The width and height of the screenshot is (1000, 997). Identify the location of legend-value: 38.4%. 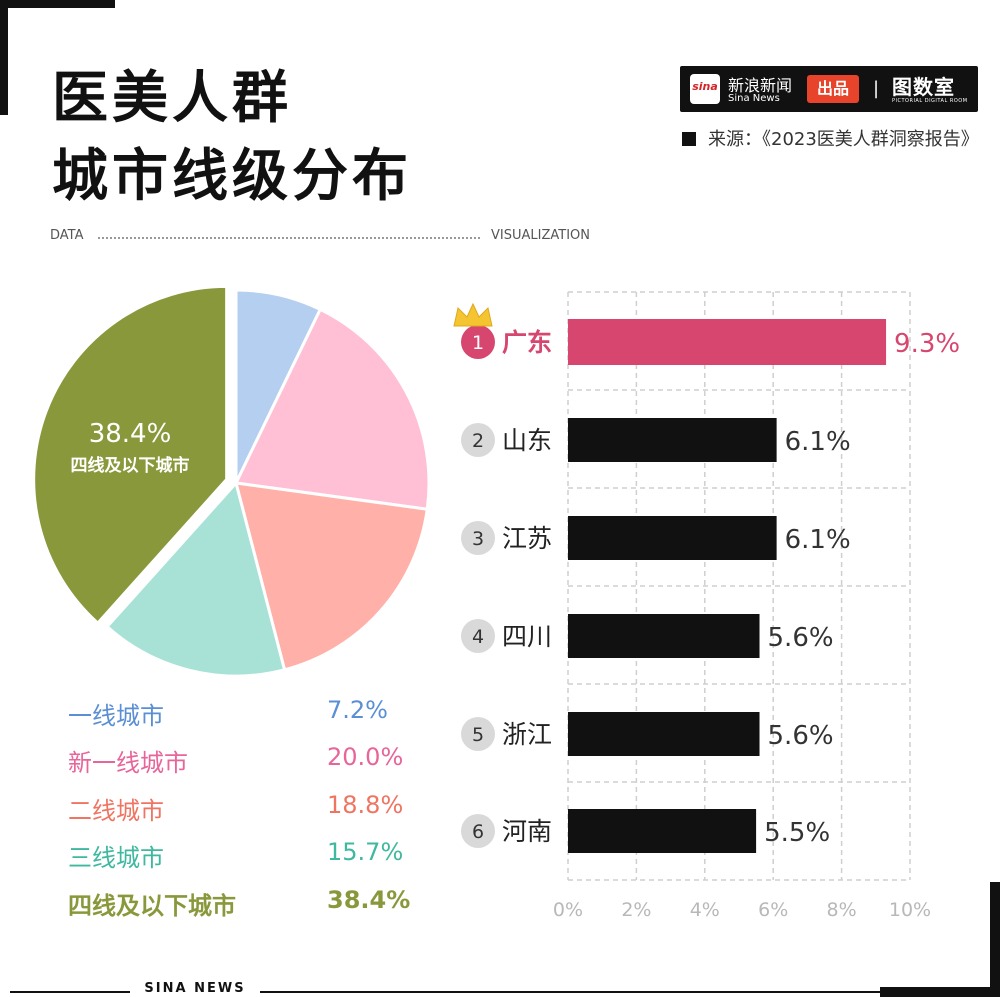
(369, 900).